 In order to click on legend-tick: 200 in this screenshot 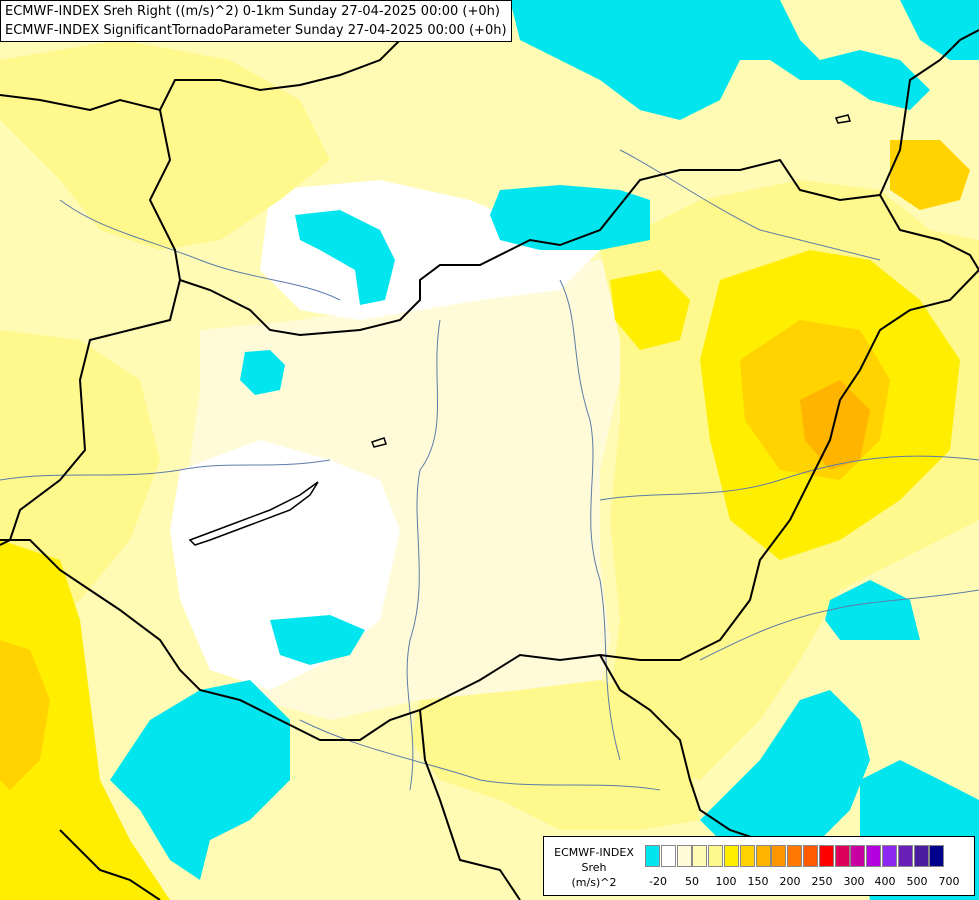, I will do `click(790, 881)`.